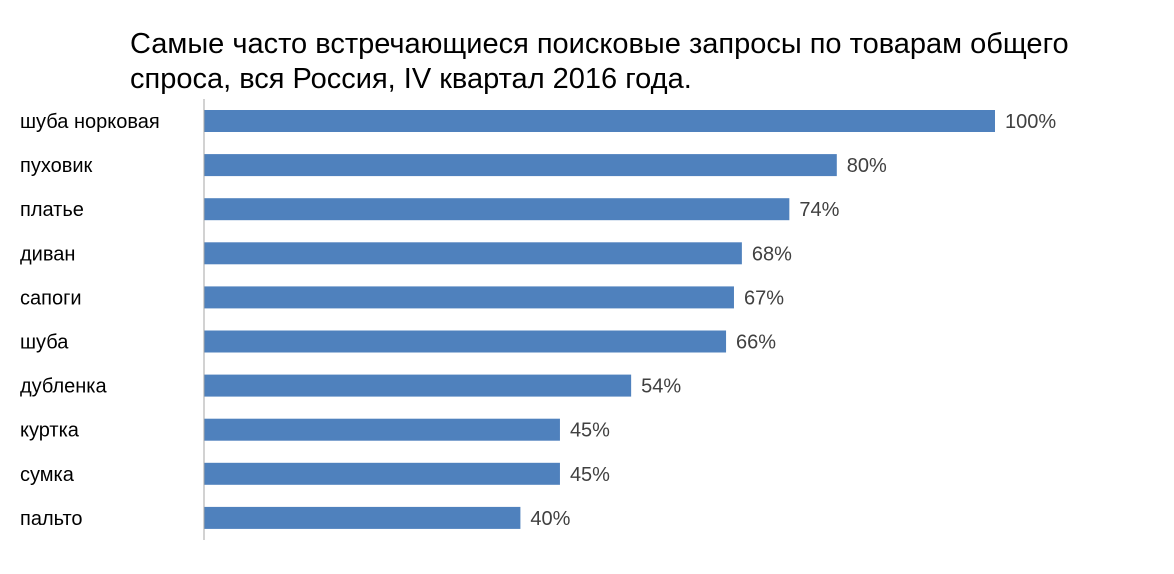 The image size is (1174, 574). Describe the element at coordinates (661, 387) in the screenshot. I see `data-label: 54%` at that location.